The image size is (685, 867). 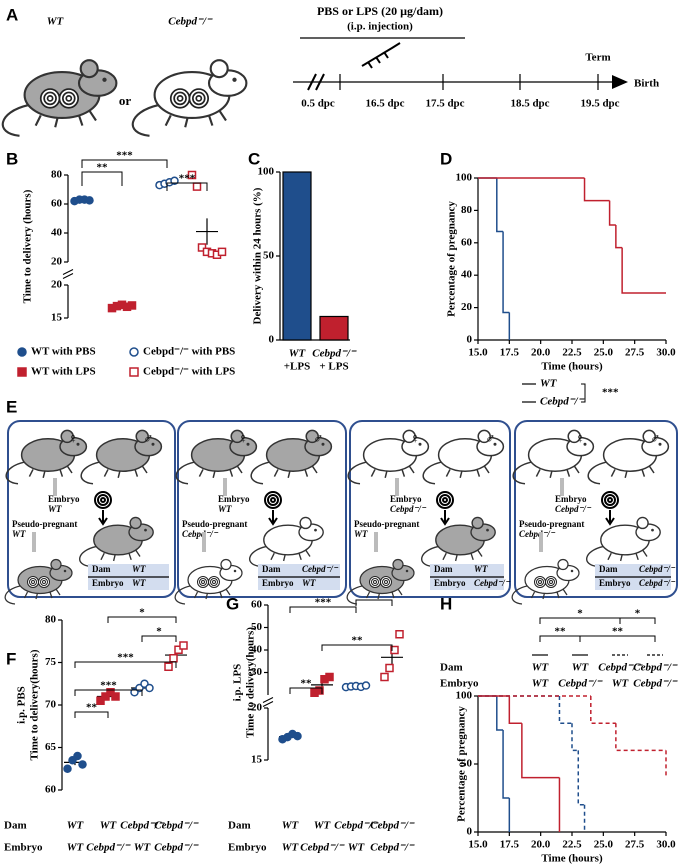 What do you see at coordinates (478, 353) in the screenshot?
I see `x-tick-label: 15.0` at bounding box center [478, 353].